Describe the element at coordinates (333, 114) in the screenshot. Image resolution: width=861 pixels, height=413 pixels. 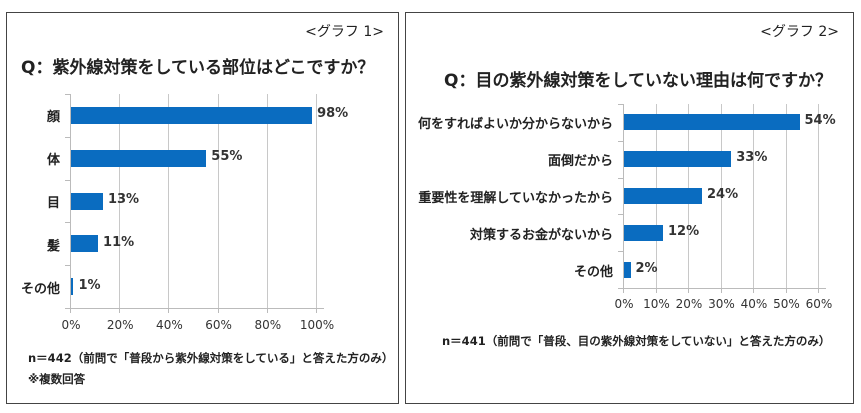
I see `value-label: 98%` at that location.